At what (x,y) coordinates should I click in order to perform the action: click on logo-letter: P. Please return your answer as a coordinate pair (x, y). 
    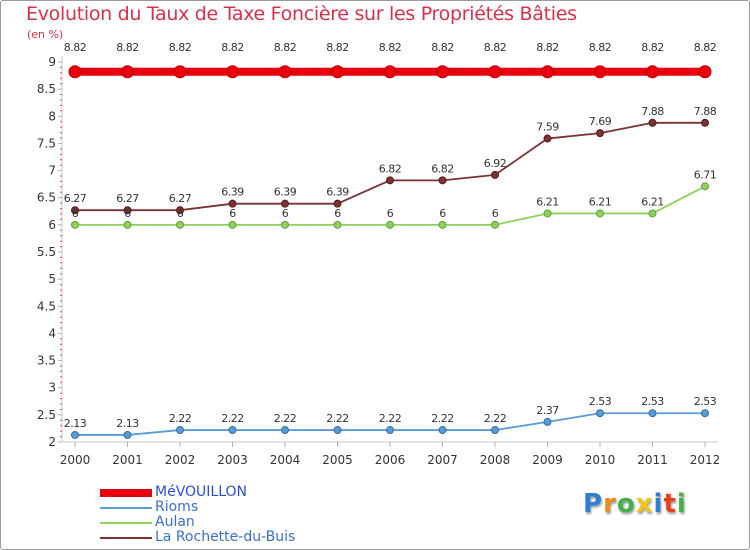
    Looking at the image, I should click on (593, 504).